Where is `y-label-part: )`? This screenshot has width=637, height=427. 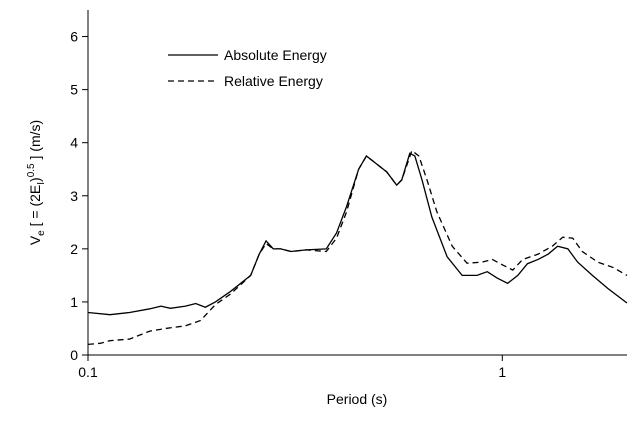
y-label-part: ) is located at coordinates (35, 179).